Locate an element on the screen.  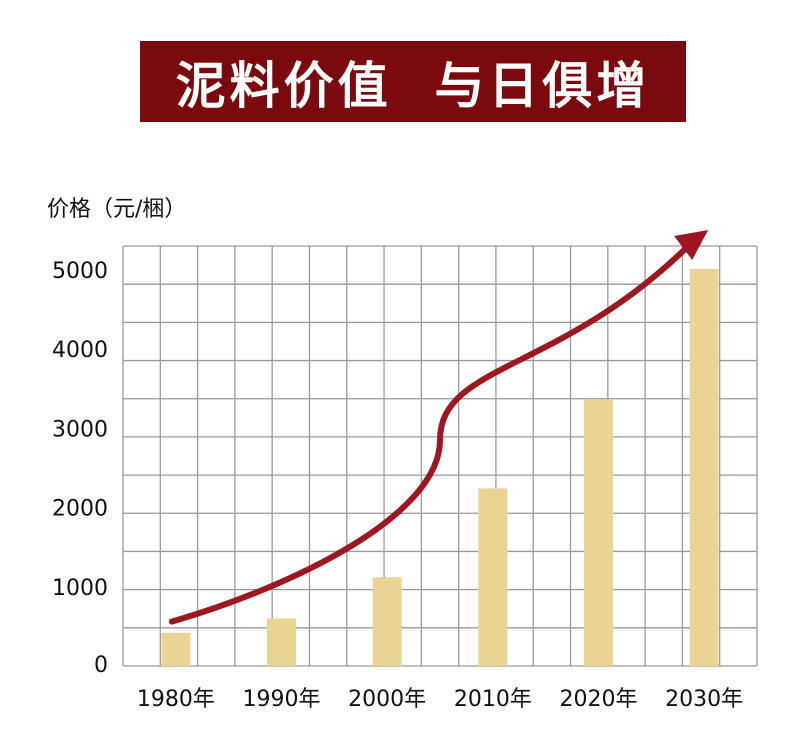
y-tick-label: 0 is located at coordinates (101, 665).